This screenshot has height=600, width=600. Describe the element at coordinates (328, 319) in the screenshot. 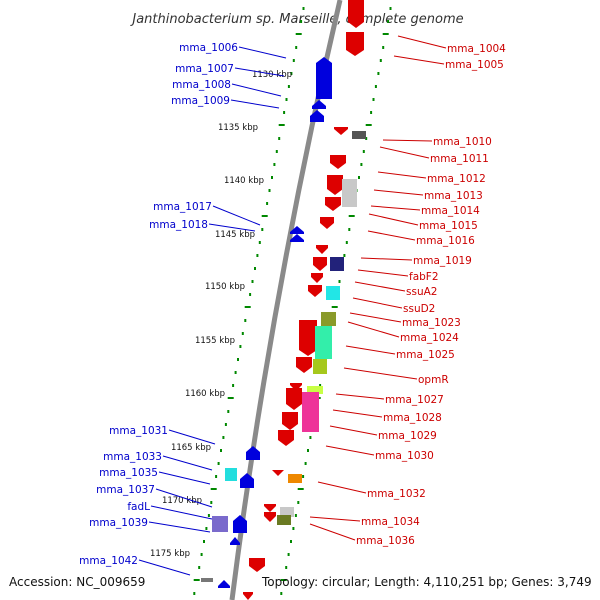

I see `feature-box-olive` at that location.